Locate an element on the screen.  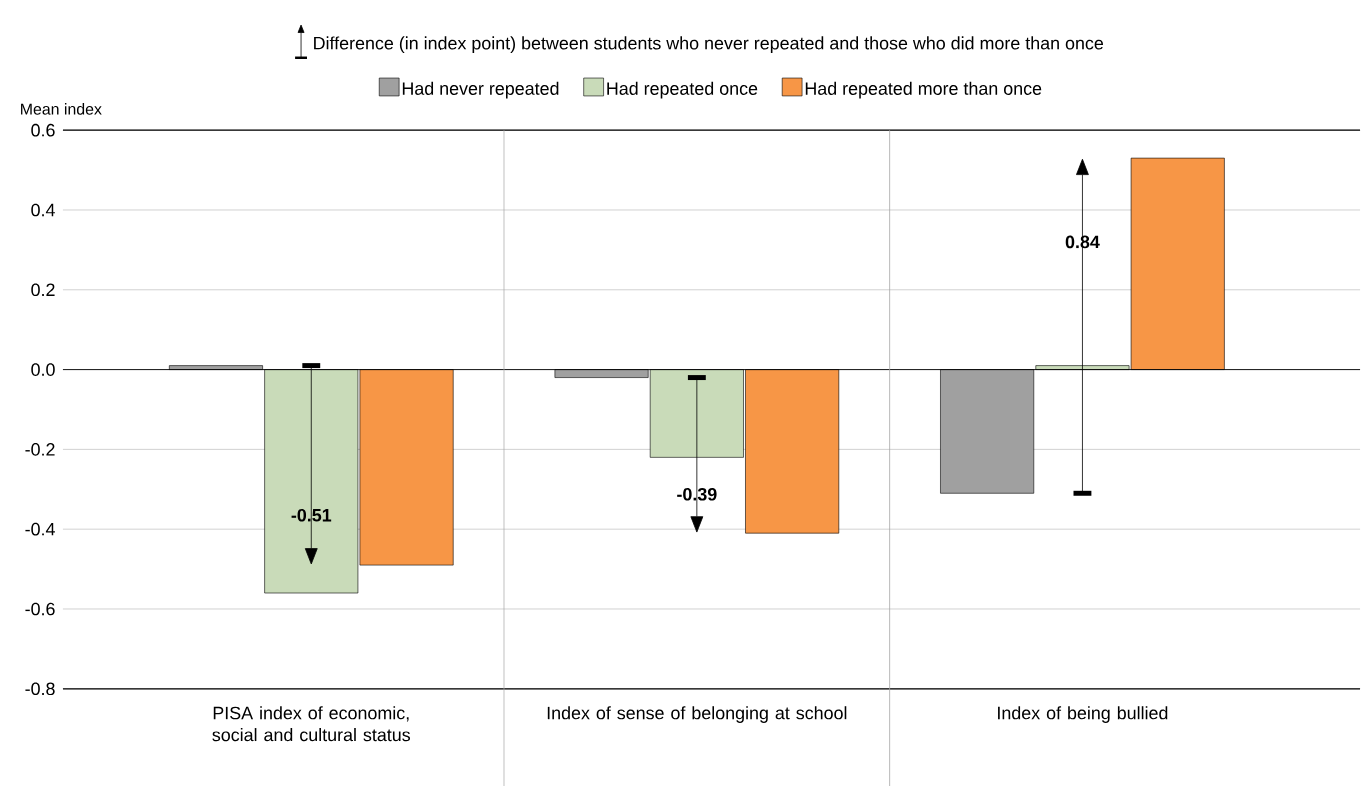
y-axis-title: Mean index is located at coordinates (61, 108).